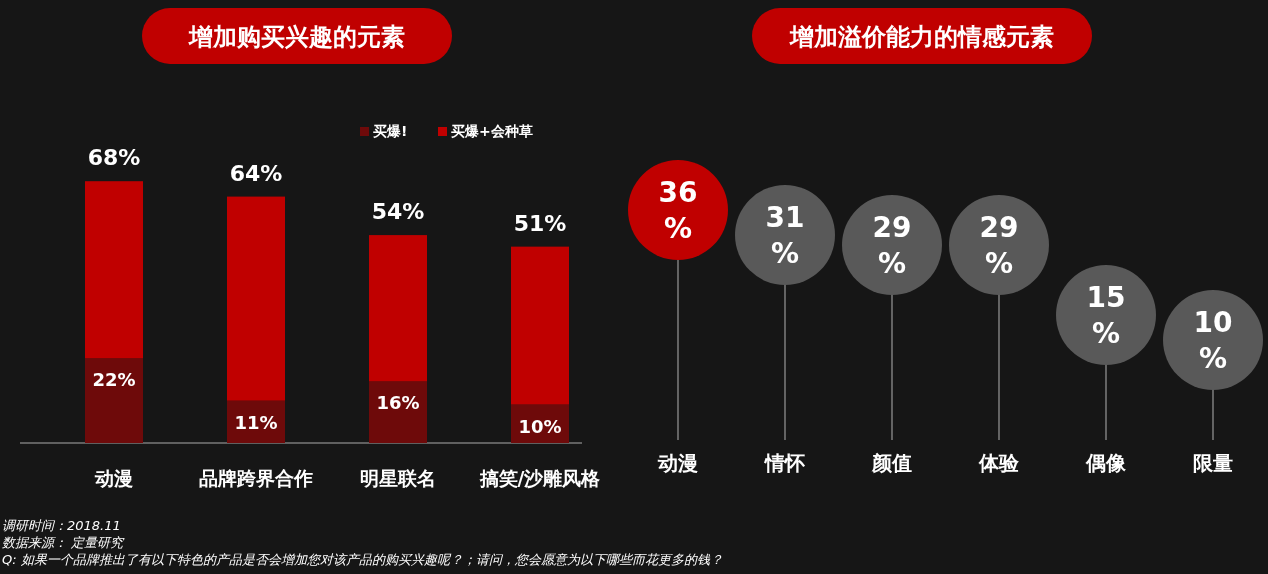 This screenshot has height=574, width=1268. I want to click on data-label: 15 %, so click(1106, 315).